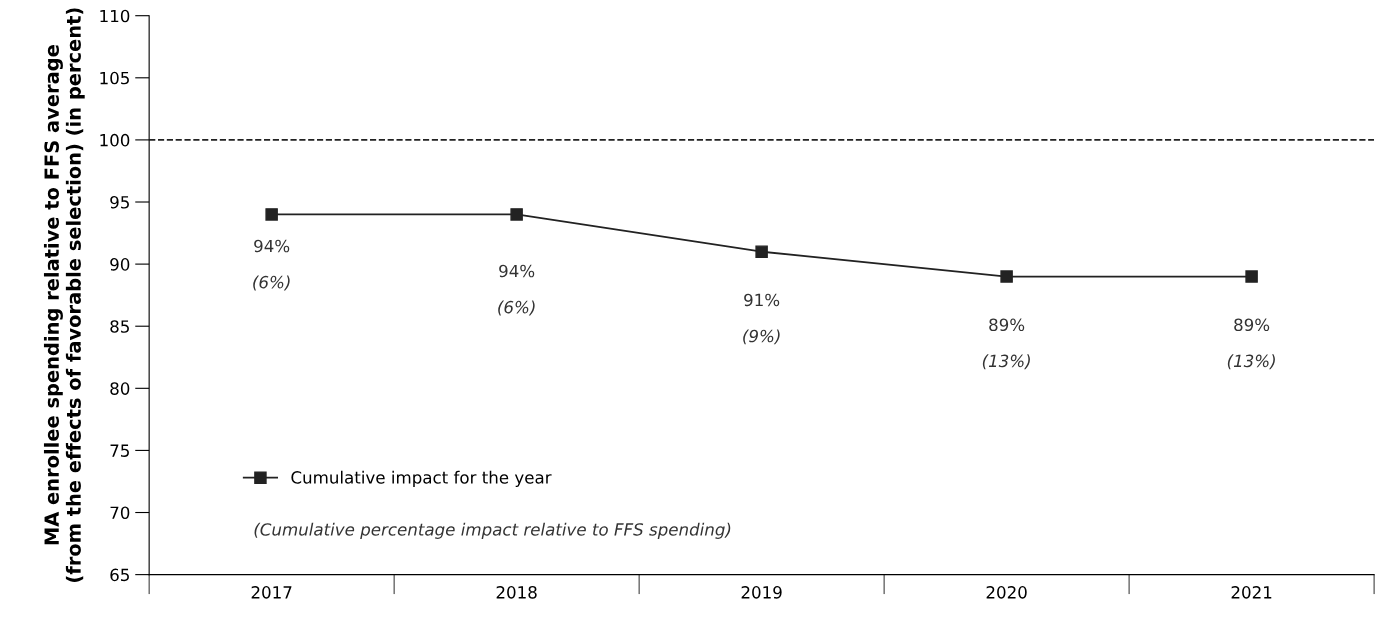 The height and width of the screenshot is (628, 1381). I want to click on x-tick-label: 2021, so click(1251, 592).